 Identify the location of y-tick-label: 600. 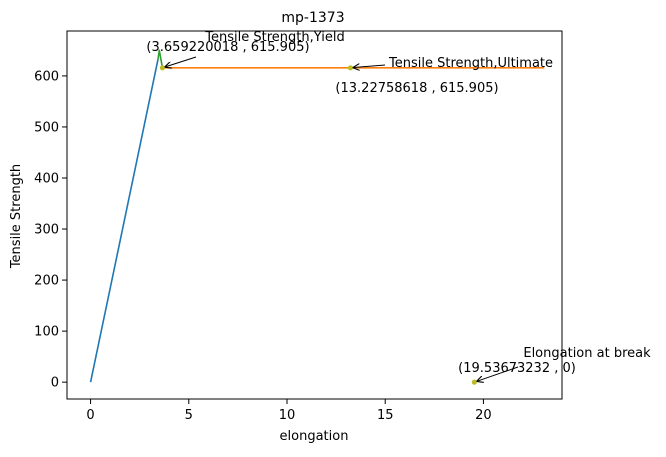
(46, 76).